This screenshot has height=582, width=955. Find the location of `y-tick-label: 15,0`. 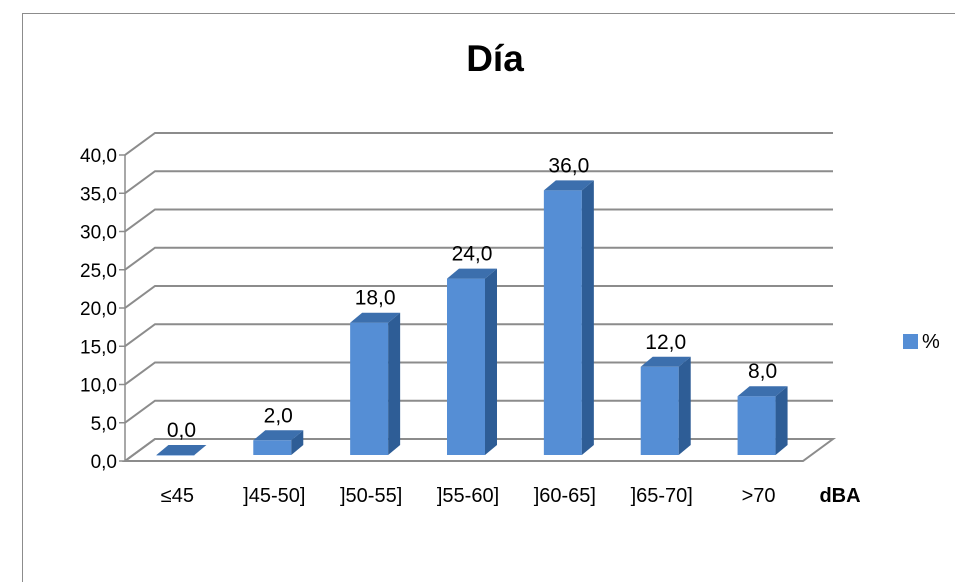

y-tick-label: 15,0 is located at coordinates (98, 347).